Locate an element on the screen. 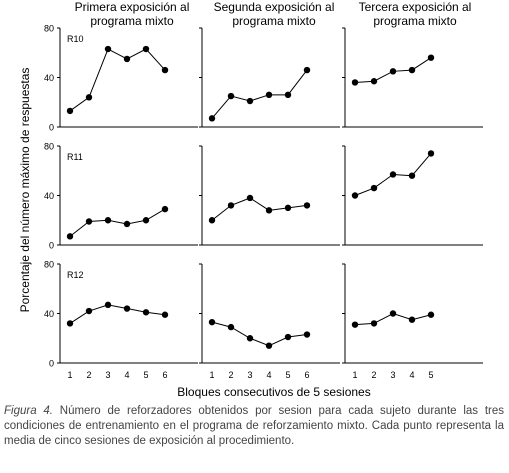  column-title-3-line-2: programa mixto is located at coordinates (415, 21).